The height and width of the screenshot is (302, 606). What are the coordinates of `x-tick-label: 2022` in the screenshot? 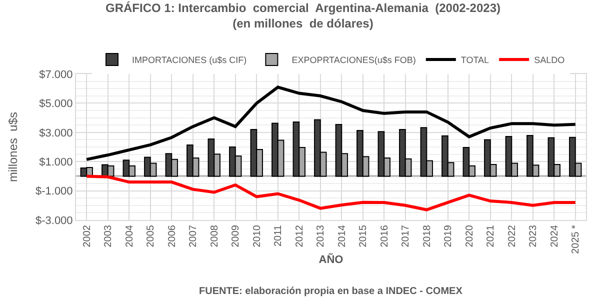 It's located at (512, 236).